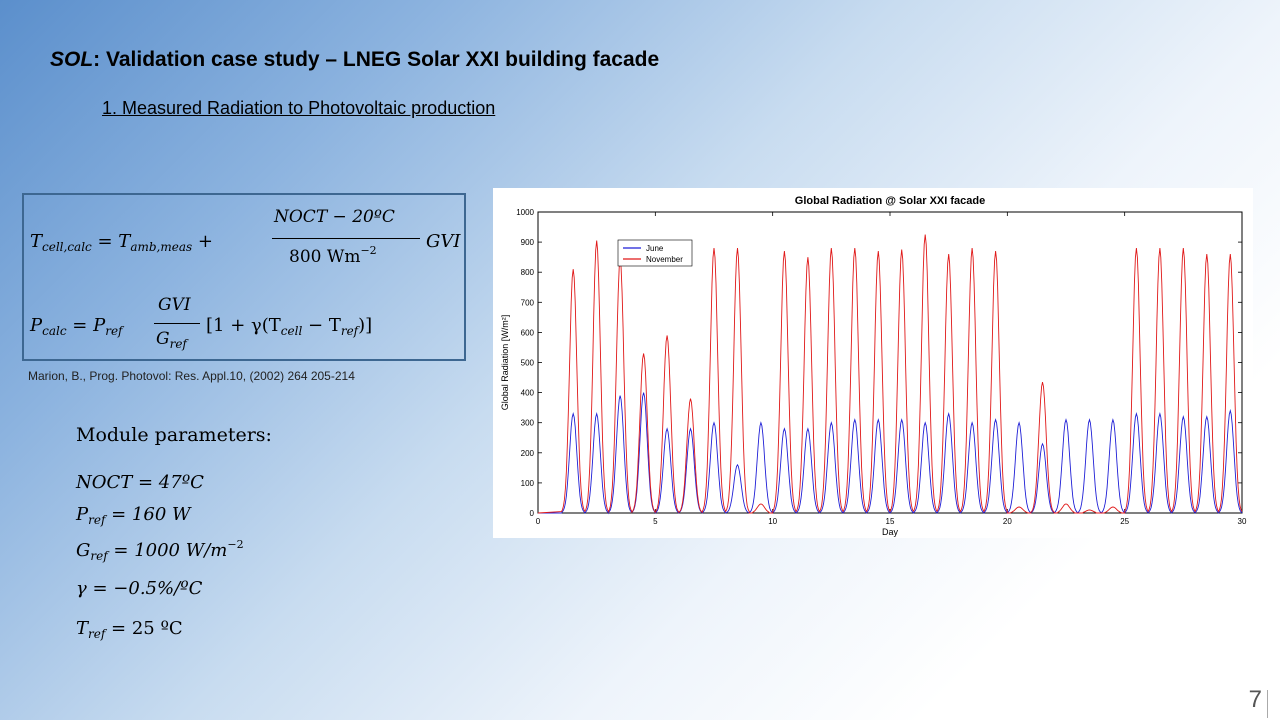 The width and height of the screenshot is (1280, 720). What do you see at coordinates (177, 323) in the screenshot?
I see `fraction-2-bar` at bounding box center [177, 323].